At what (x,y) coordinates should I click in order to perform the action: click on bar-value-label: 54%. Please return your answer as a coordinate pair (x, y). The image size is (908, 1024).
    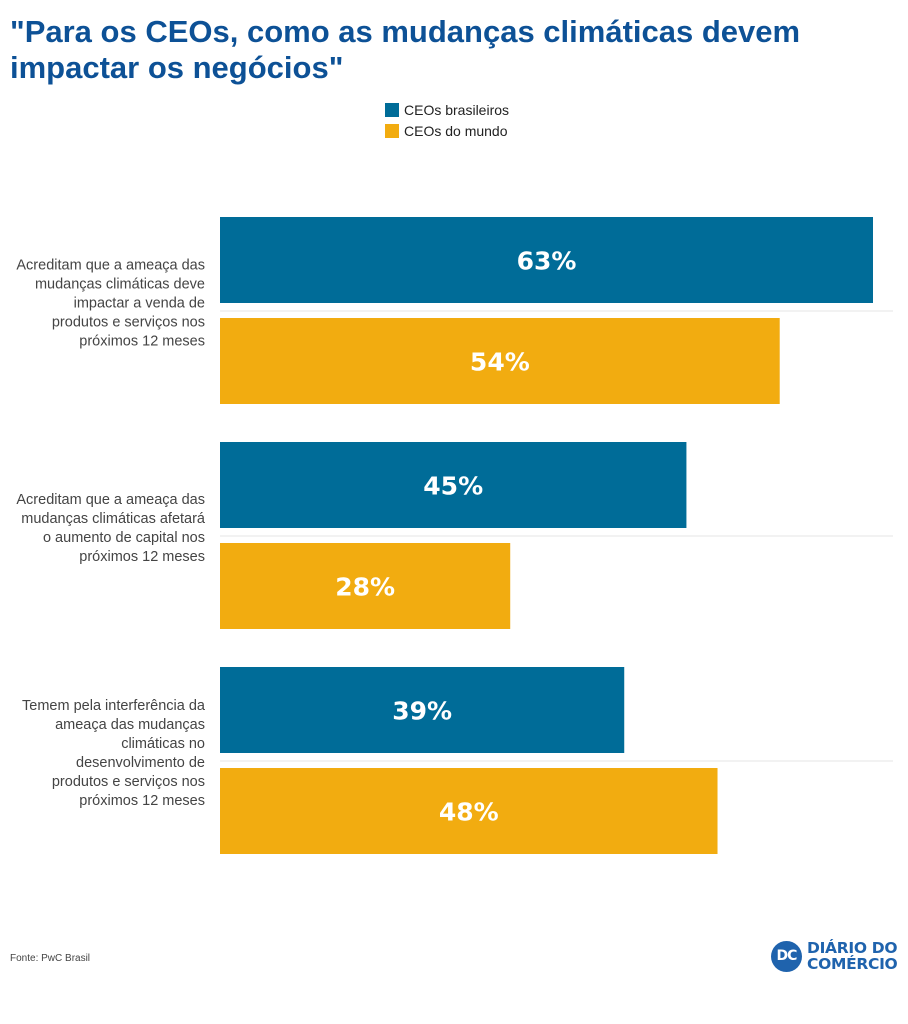
    Looking at the image, I should click on (500, 362).